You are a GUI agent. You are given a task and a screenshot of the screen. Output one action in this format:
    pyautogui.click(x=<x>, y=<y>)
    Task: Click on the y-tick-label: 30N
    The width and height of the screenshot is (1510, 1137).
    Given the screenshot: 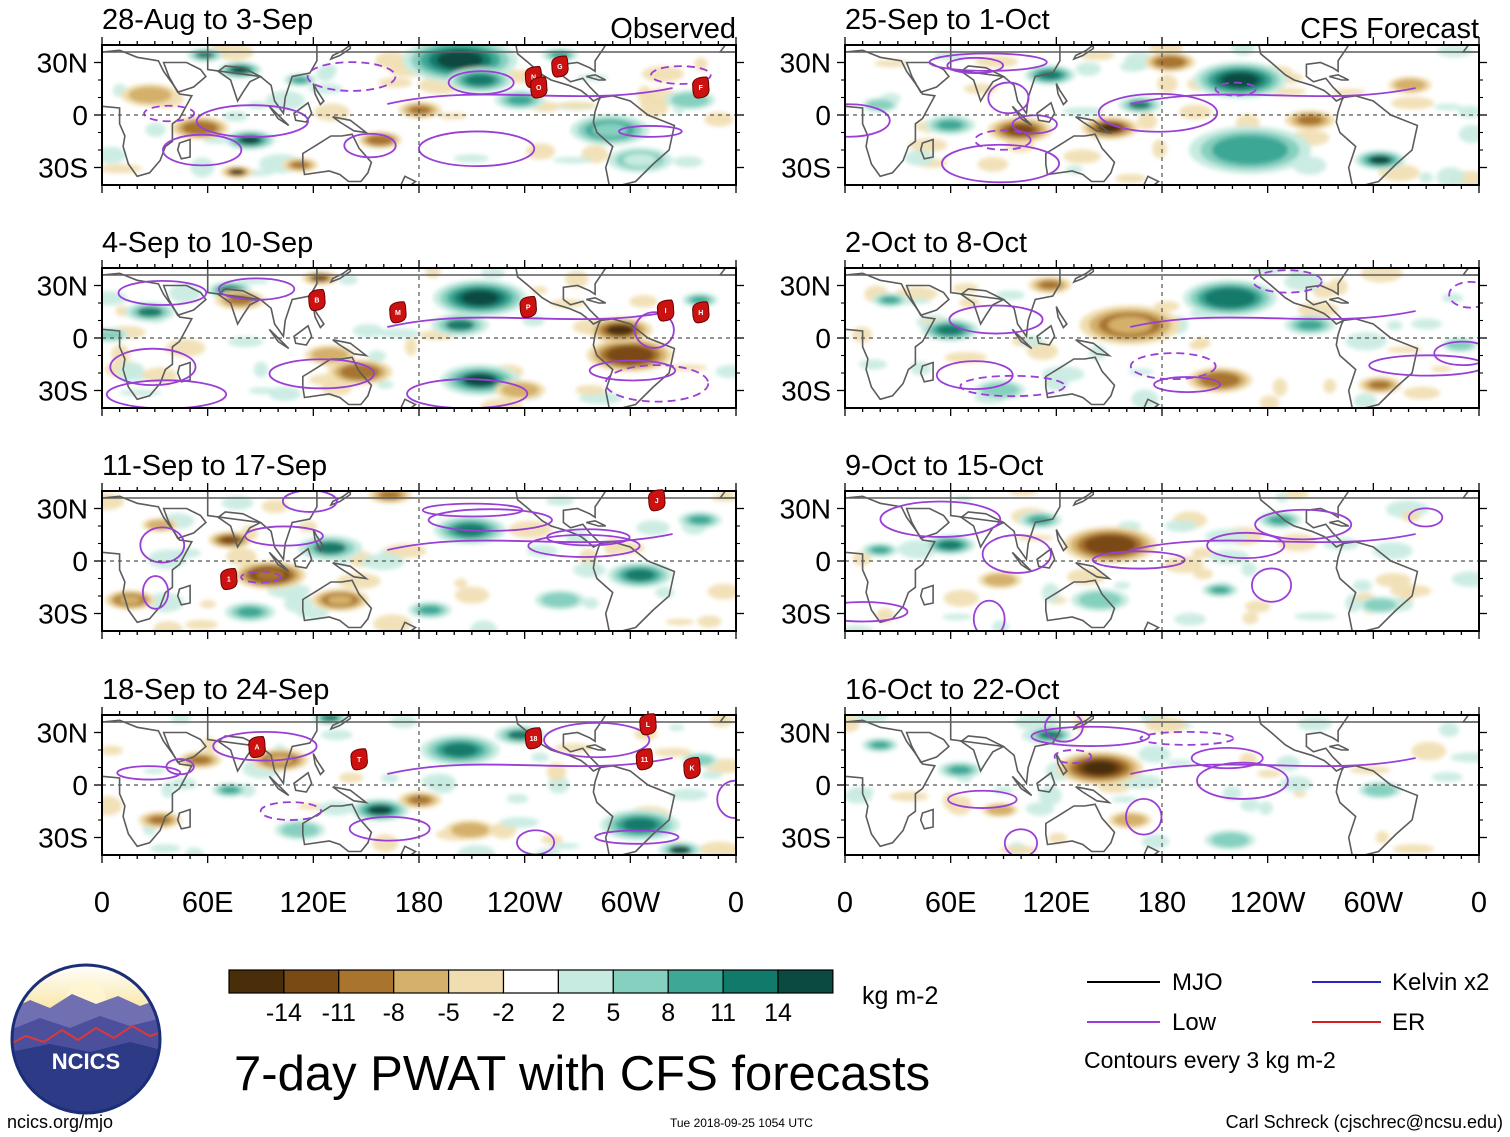 What is the action you would take?
    pyautogui.click(x=805, y=63)
    